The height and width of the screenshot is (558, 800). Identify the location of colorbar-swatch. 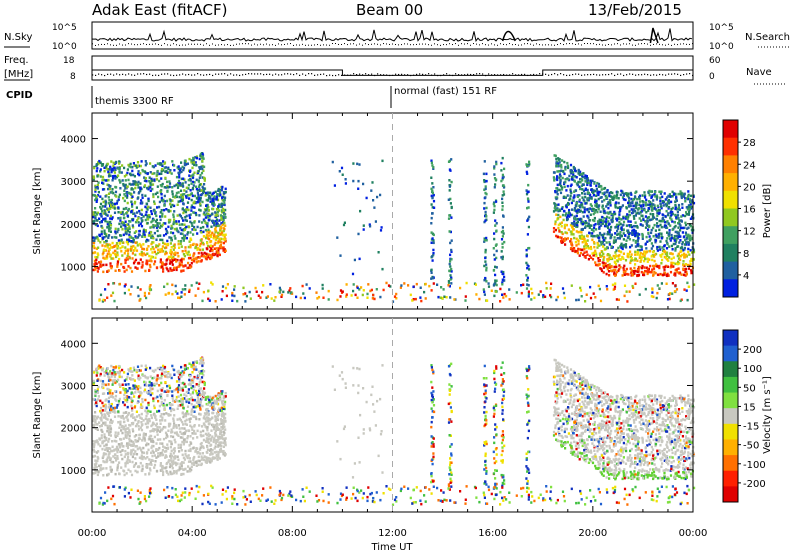
(730, 164).